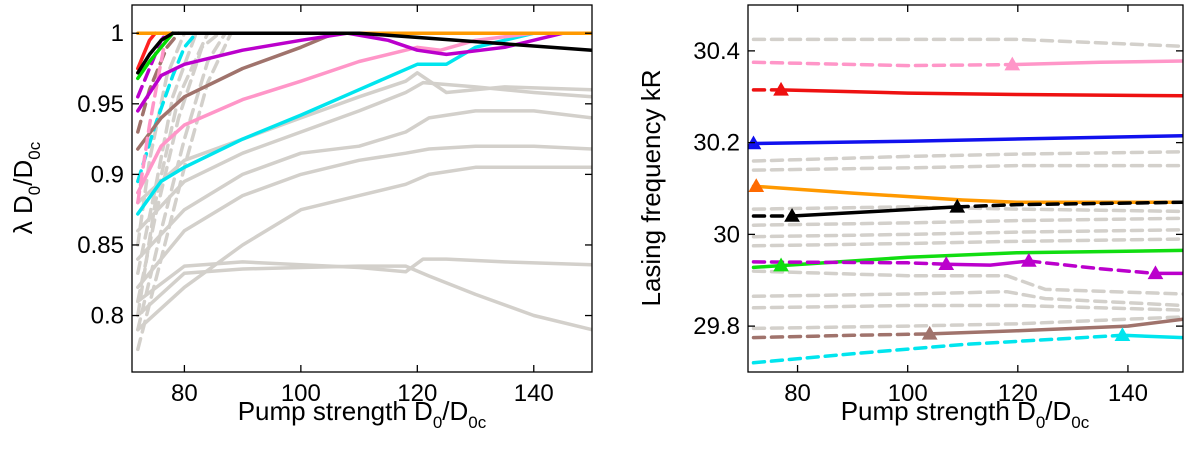 The height and width of the screenshot is (449, 1186). I want to click on y-tick-label: 30, so click(726, 234).